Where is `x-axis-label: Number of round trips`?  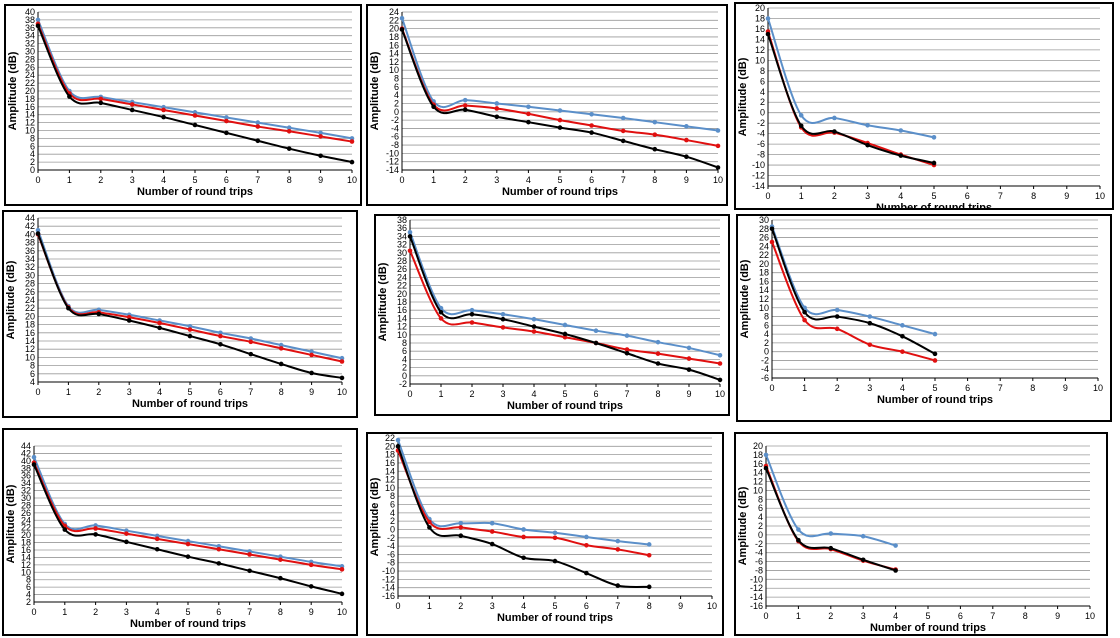
x-axis-label: Number of round trips is located at coordinates (195, 192).